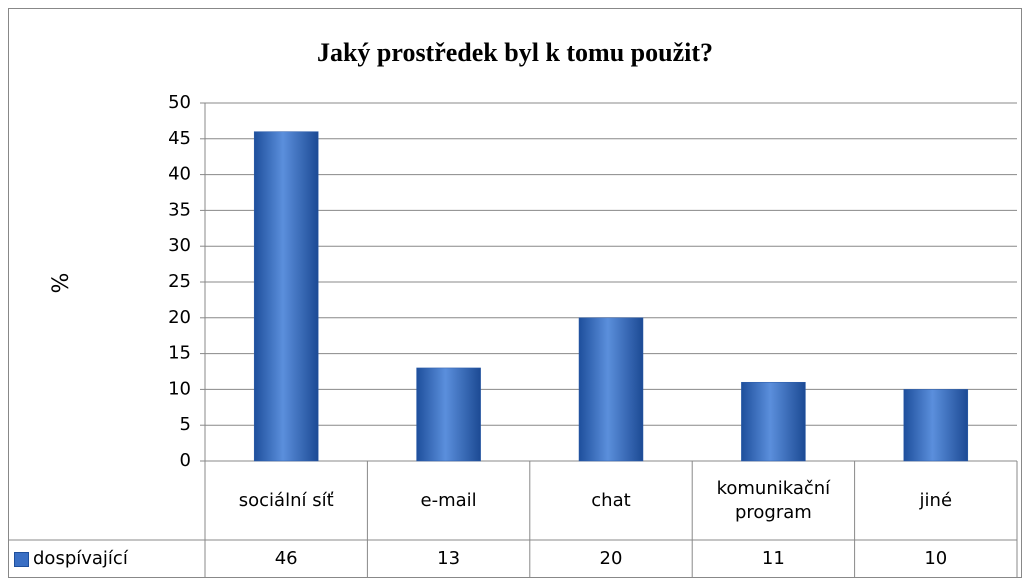 This screenshot has width=1030, height=582. Describe the element at coordinates (936, 500) in the screenshot. I see `category-label: jiné` at that location.